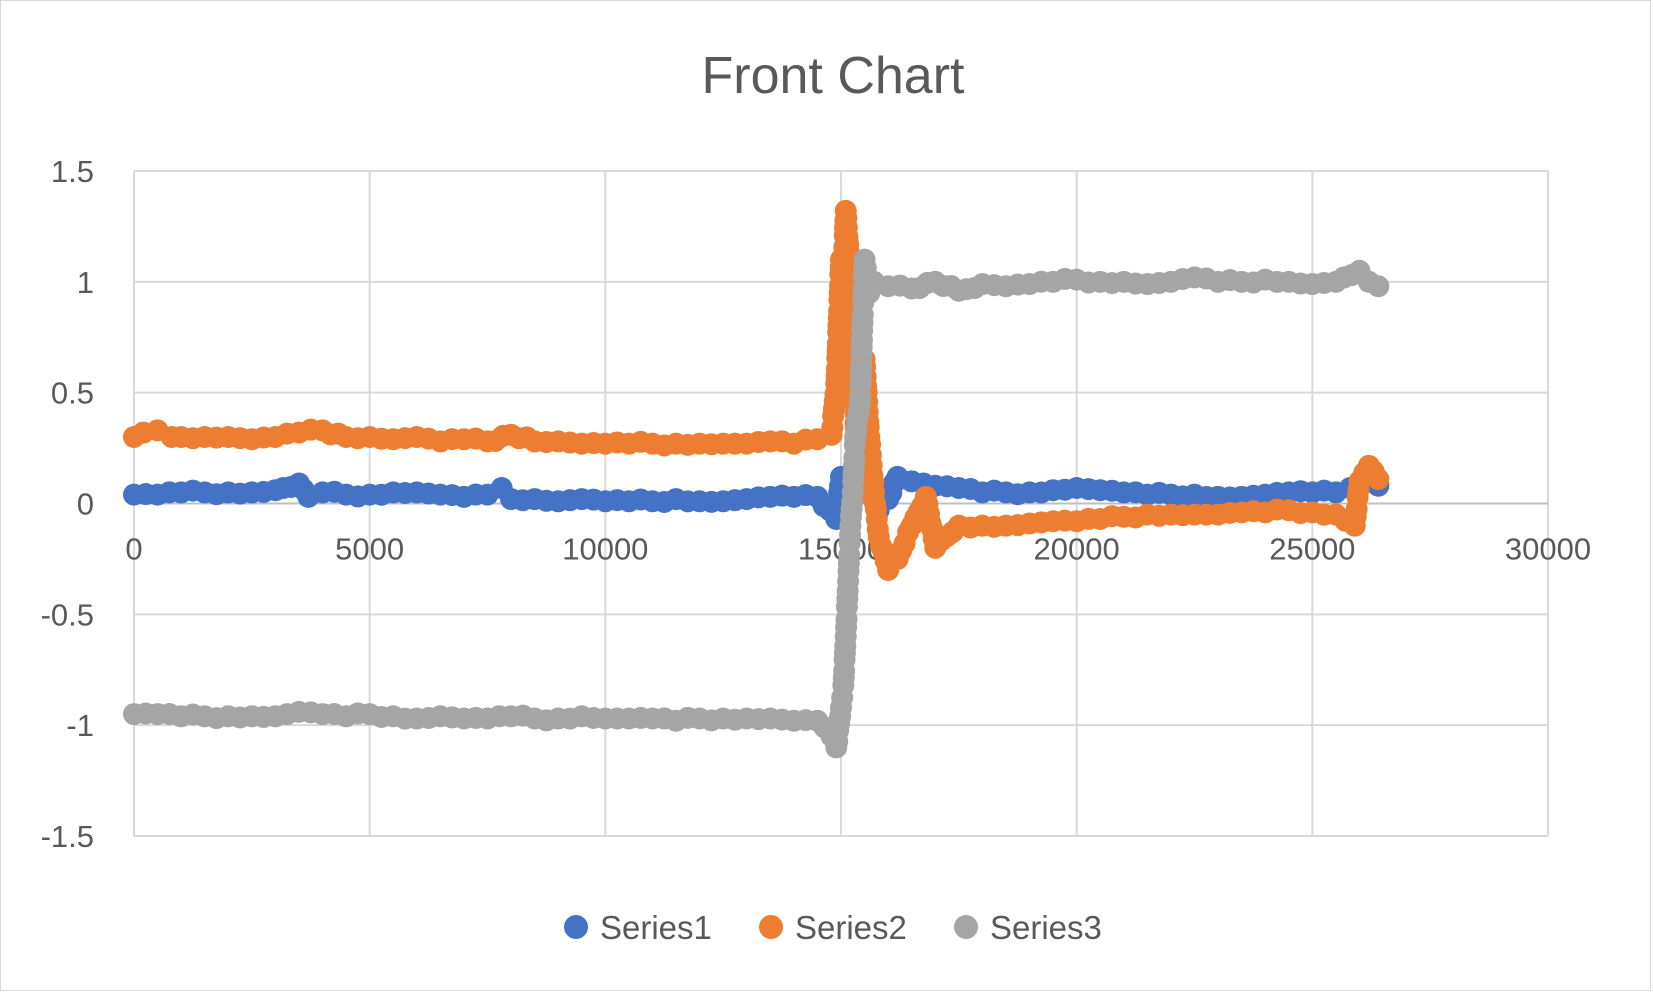 This screenshot has height=993, width=1653. What do you see at coordinates (756, 489) in the screenshot?
I see `series-series1` at bounding box center [756, 489].